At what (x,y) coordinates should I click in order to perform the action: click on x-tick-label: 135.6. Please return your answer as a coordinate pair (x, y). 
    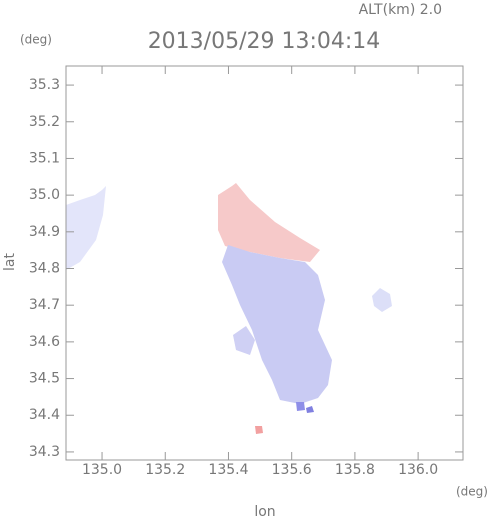
    Looking at the image, I should click on (292, 470).